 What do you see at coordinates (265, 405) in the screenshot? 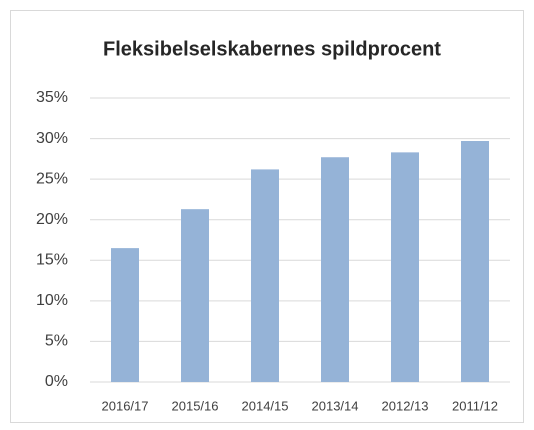
I see `x-tick-label: 2014/15` at bounding box center [265, 405].